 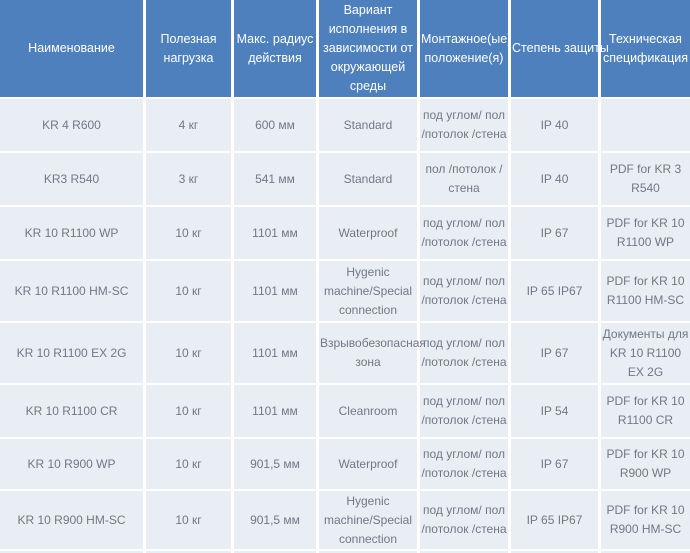 What do you see at coordinates (645, 233) in the screenshot?
I see `spec-link-cell: PDF for KR 10 R1100 WP` at bounding box center [645, 233].